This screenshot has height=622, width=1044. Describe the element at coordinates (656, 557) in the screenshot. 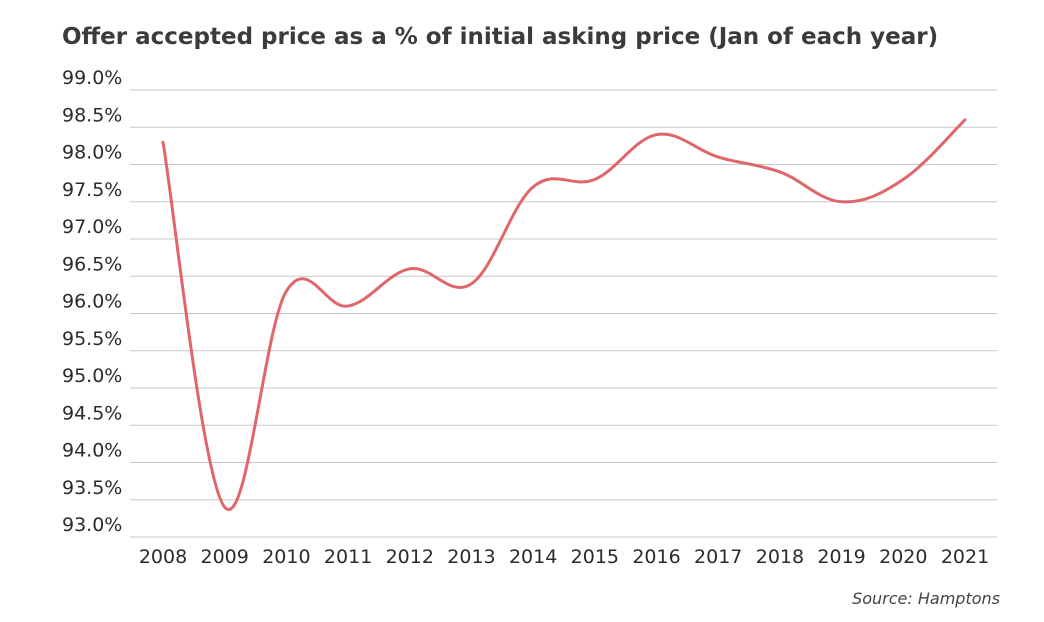

I see `x-tick-label: 2016` at that location.